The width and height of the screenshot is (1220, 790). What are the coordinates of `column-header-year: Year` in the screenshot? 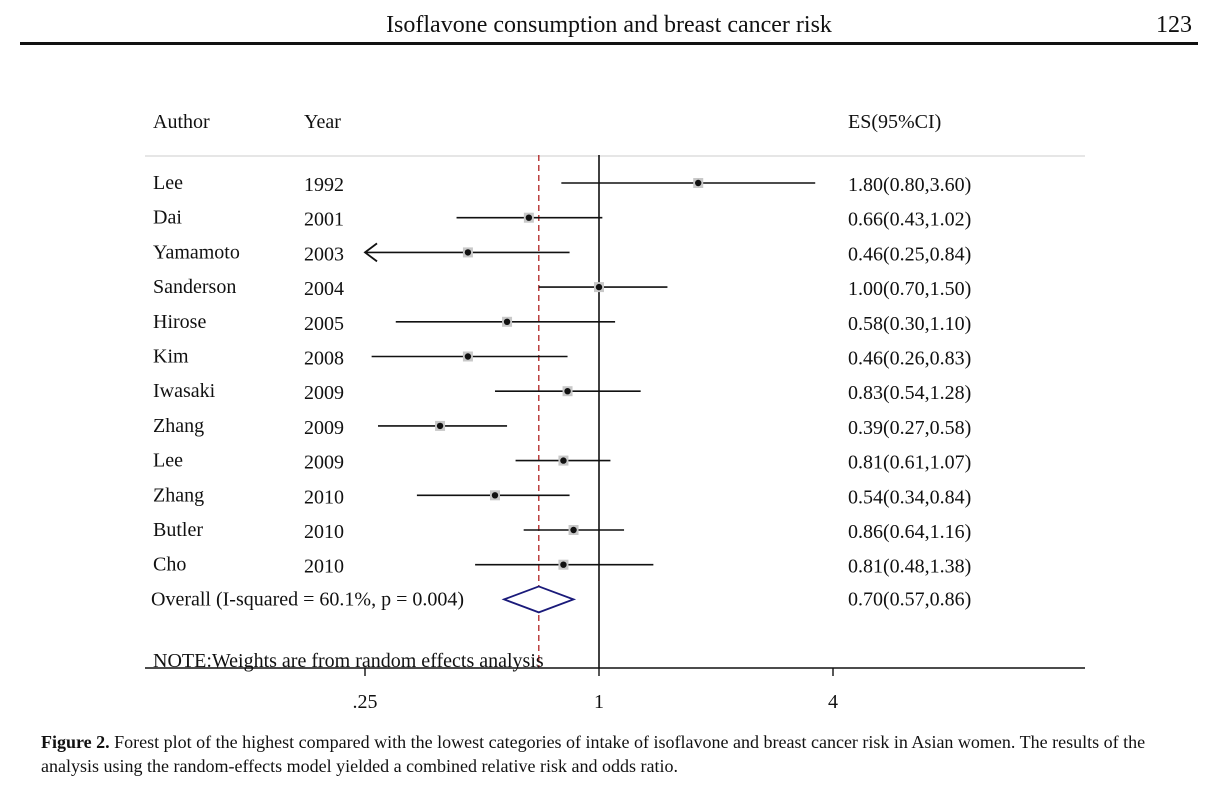 It's located at (322, 122).